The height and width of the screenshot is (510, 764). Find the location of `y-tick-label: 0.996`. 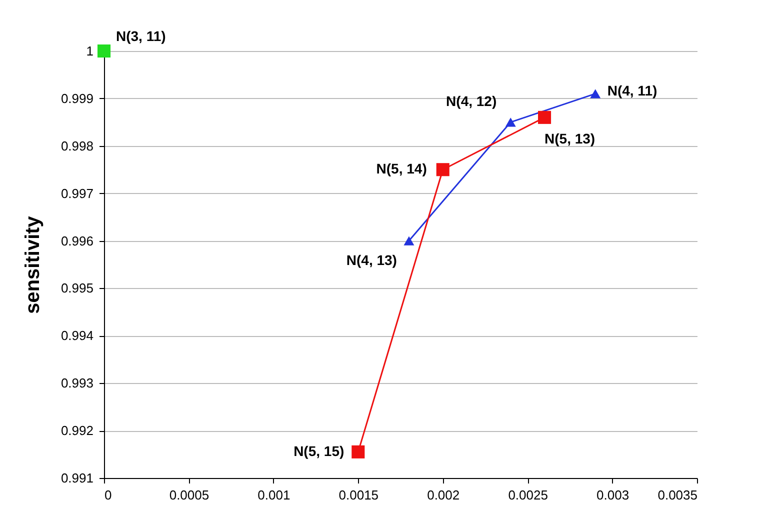

y-tick-label: 0.996 is located at coordinates (77, 240).